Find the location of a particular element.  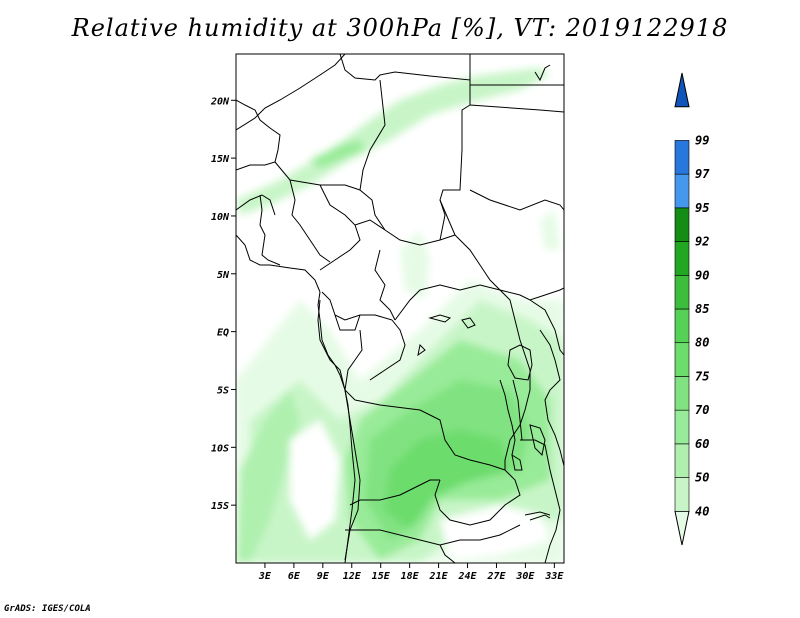

lat-tick-label: 20N is located at coordinates (220, 101).